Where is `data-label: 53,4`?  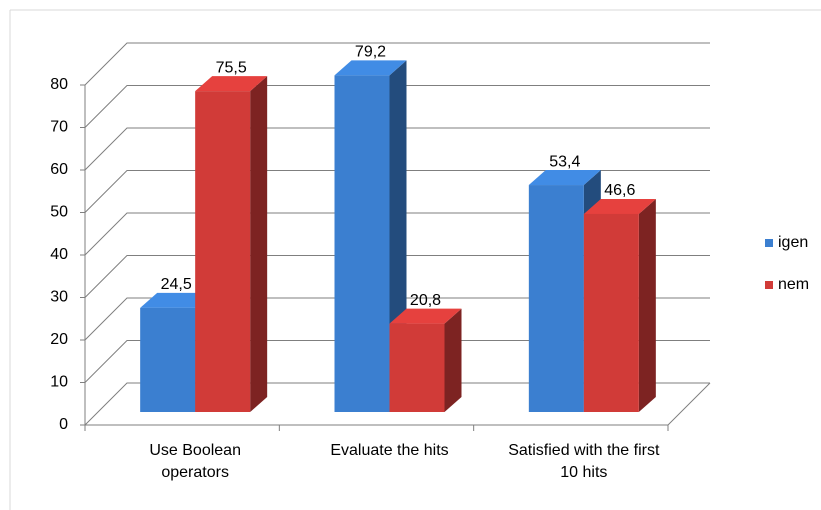
data-label: 53,4 is located at coordinates (564, 161).